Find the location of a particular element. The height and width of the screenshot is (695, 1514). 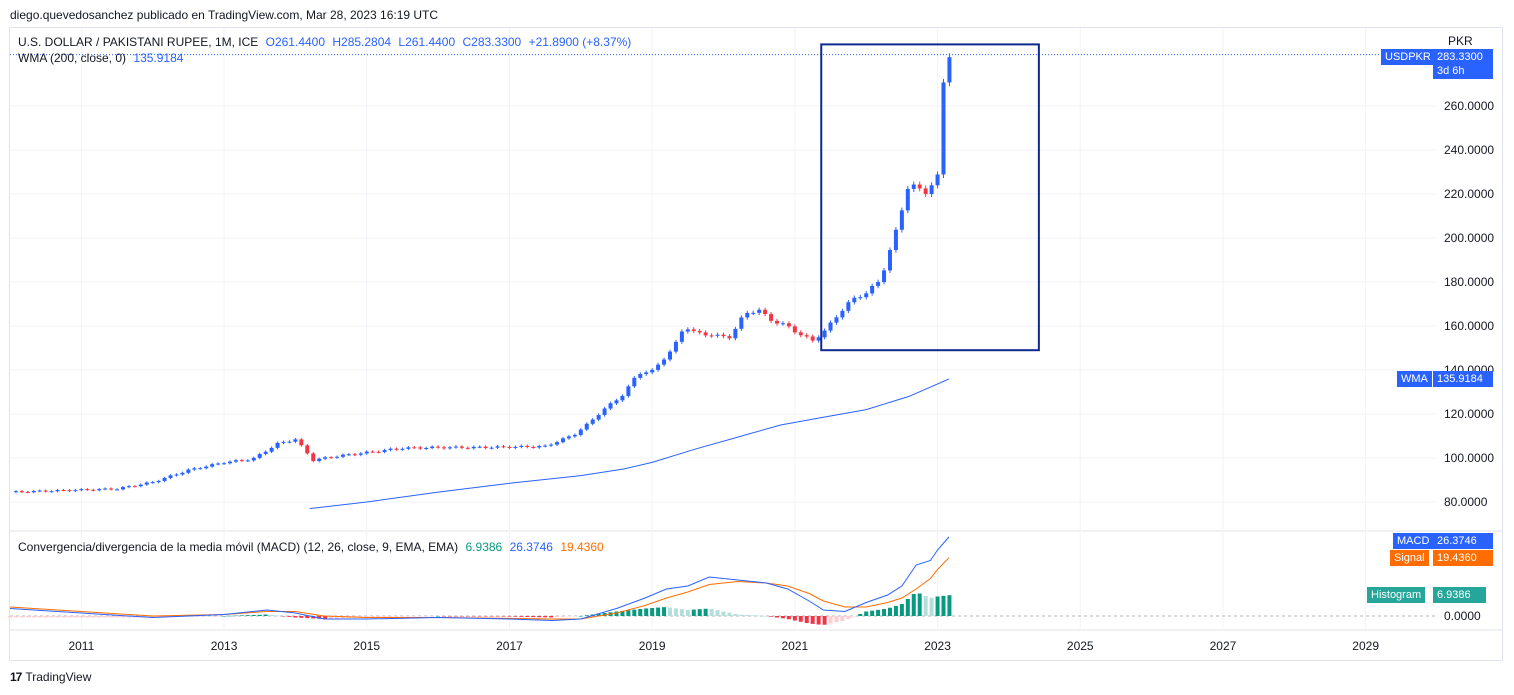

price-symbol-badge: USDPKR is located at coordinates (1408, 57).